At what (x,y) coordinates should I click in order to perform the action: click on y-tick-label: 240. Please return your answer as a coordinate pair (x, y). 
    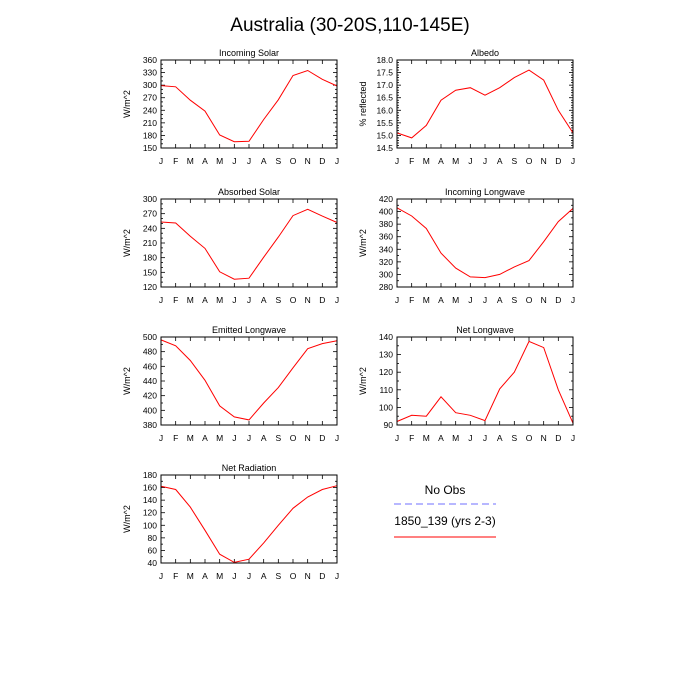
    Looking at the image, I should click on (150, 110).